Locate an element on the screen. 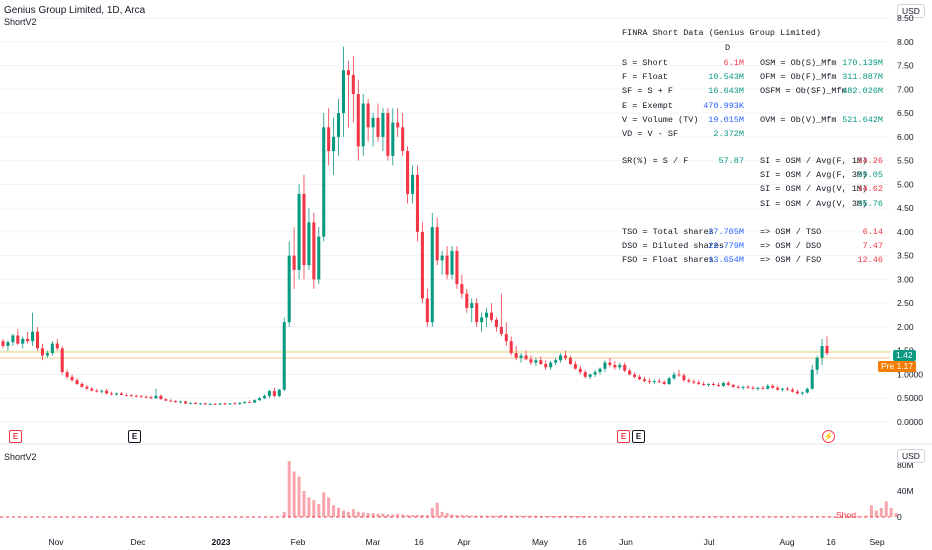 Image resolution: width=932 pixels, height=550 pixels. row-label: OSFM = Ob(SF)_Mfm is located at coordinates (803, 91).